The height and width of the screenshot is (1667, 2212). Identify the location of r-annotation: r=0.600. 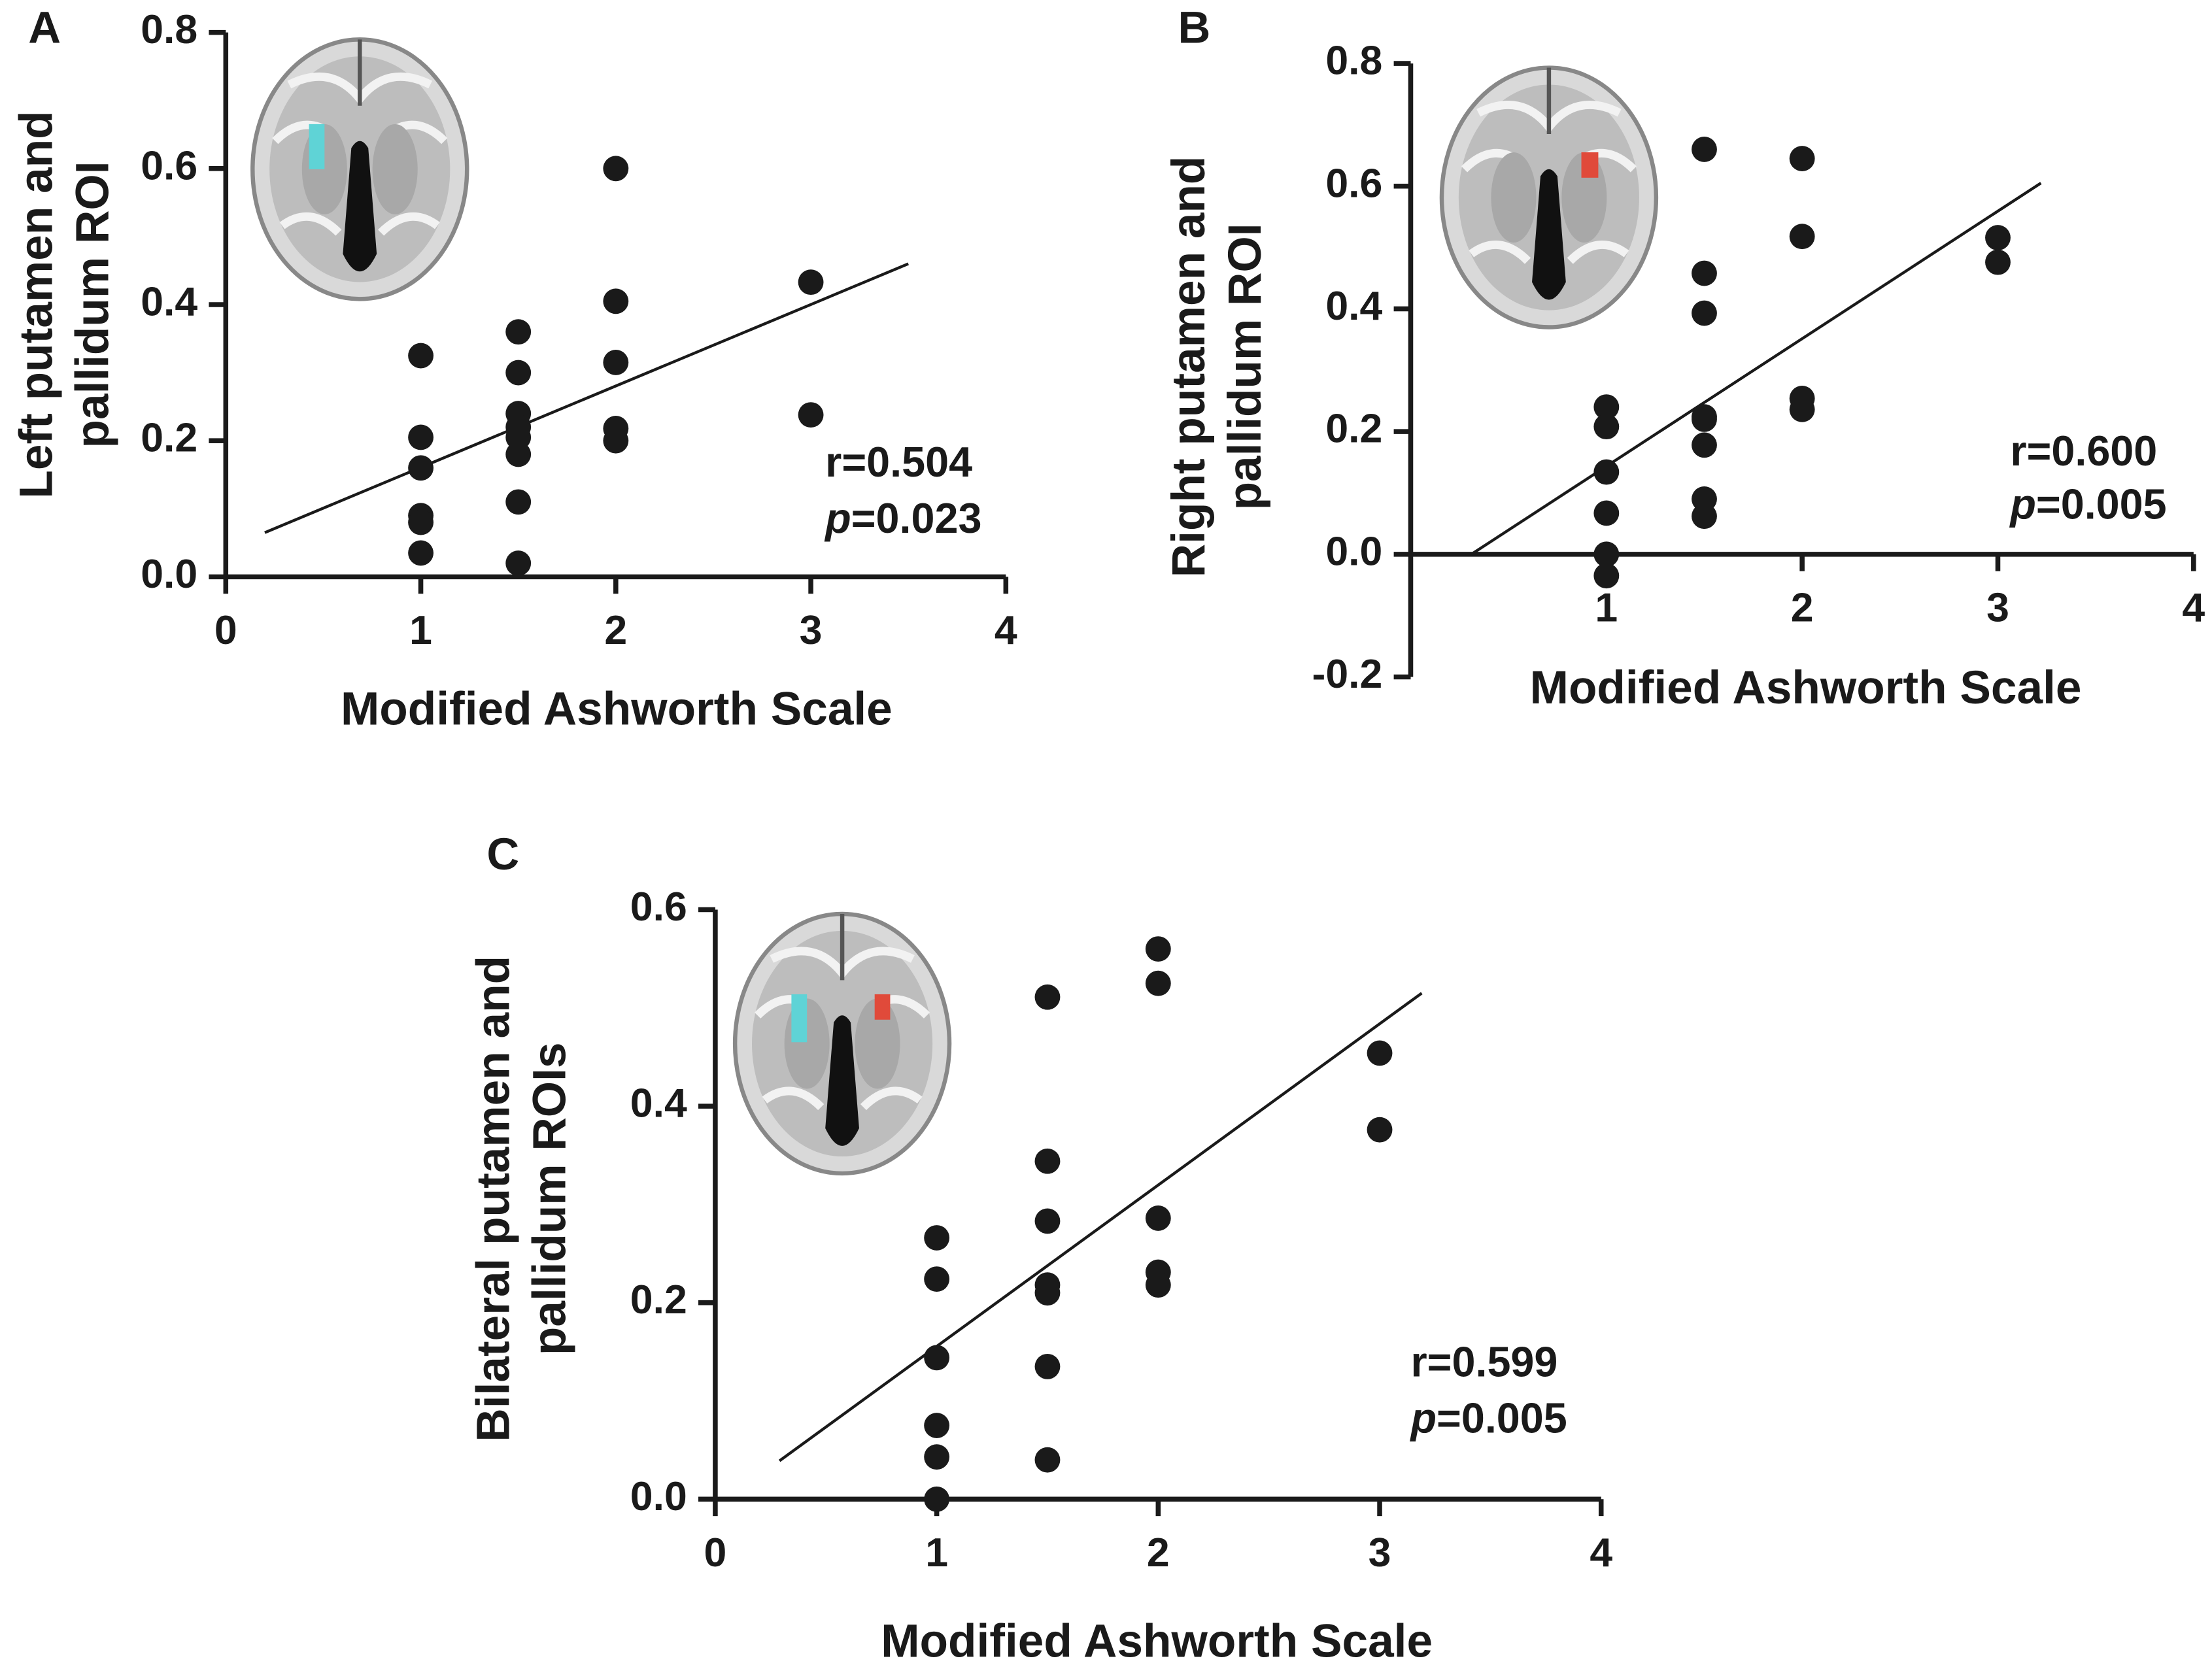
(2083, 451).